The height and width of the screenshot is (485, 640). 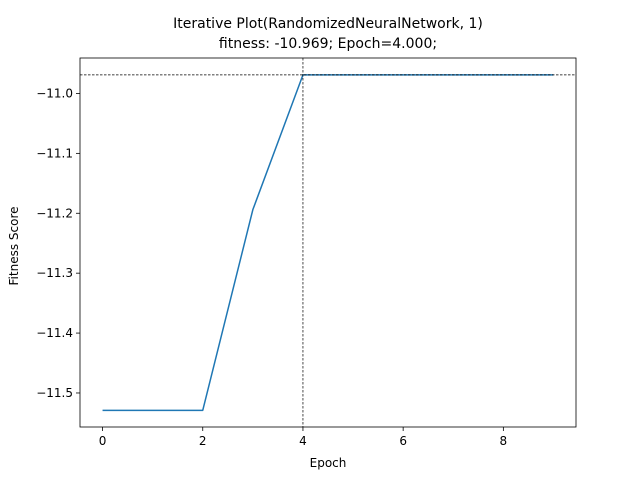 What do you see at coordinates (328, 463) in the screenshot?
I see `x-axis-label: Epoch` at bounding box center [328, 463].